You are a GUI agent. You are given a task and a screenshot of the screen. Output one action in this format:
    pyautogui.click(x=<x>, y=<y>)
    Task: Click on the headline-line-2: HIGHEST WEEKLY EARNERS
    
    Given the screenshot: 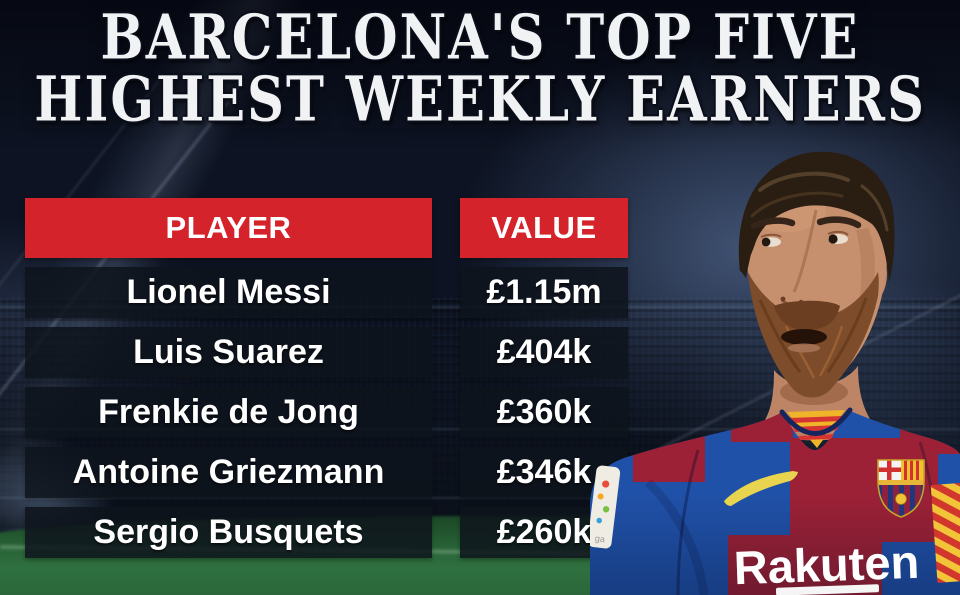 What is the action you would take?
    pyautogui.click(x=480, y=98)
    